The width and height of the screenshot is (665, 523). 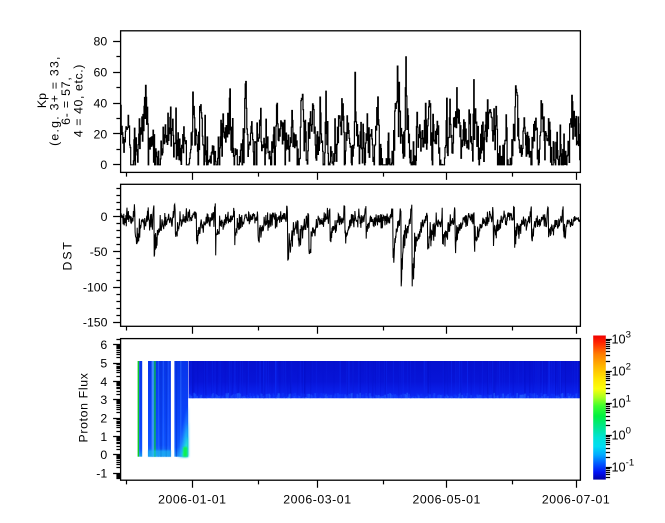 I want to click on svg-text: 60, so click(x=101, y=73).